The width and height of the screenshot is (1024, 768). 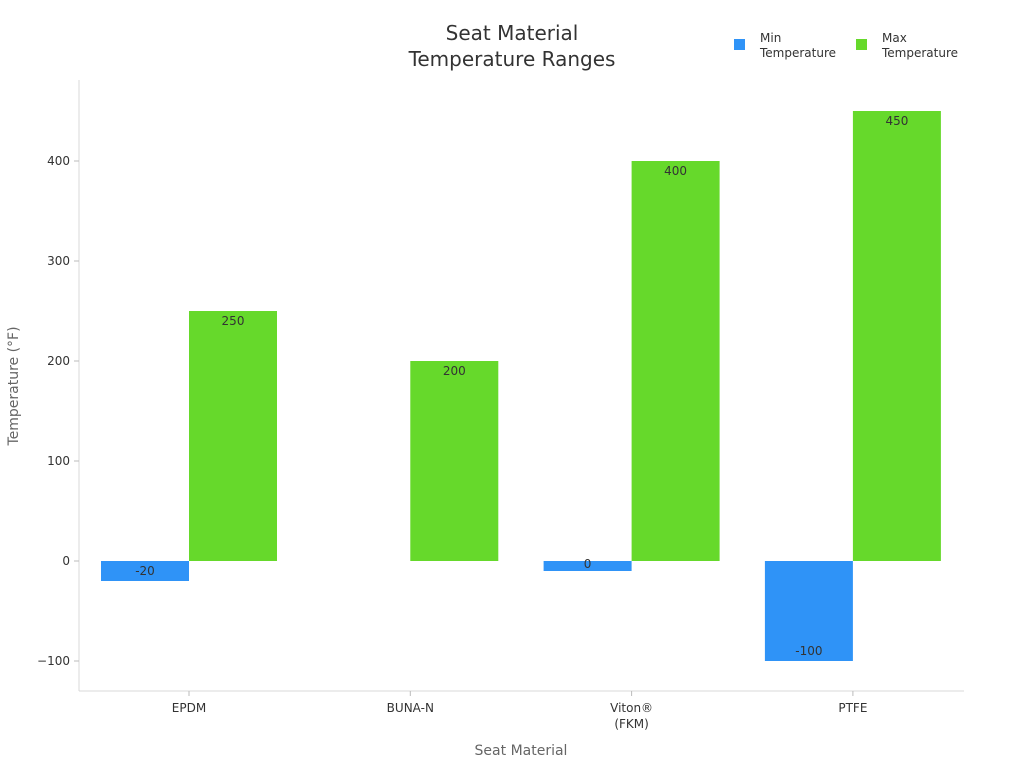 What do you see at coordinates (894, 38) in the screenshot?
I see `legend-label: Max` at bounding box center [894, 38].